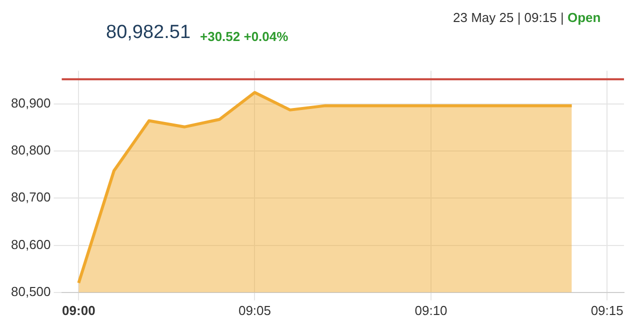 The image size is (642, 332). I want to click on x-tick-label: 09:05, so click(255, 310).